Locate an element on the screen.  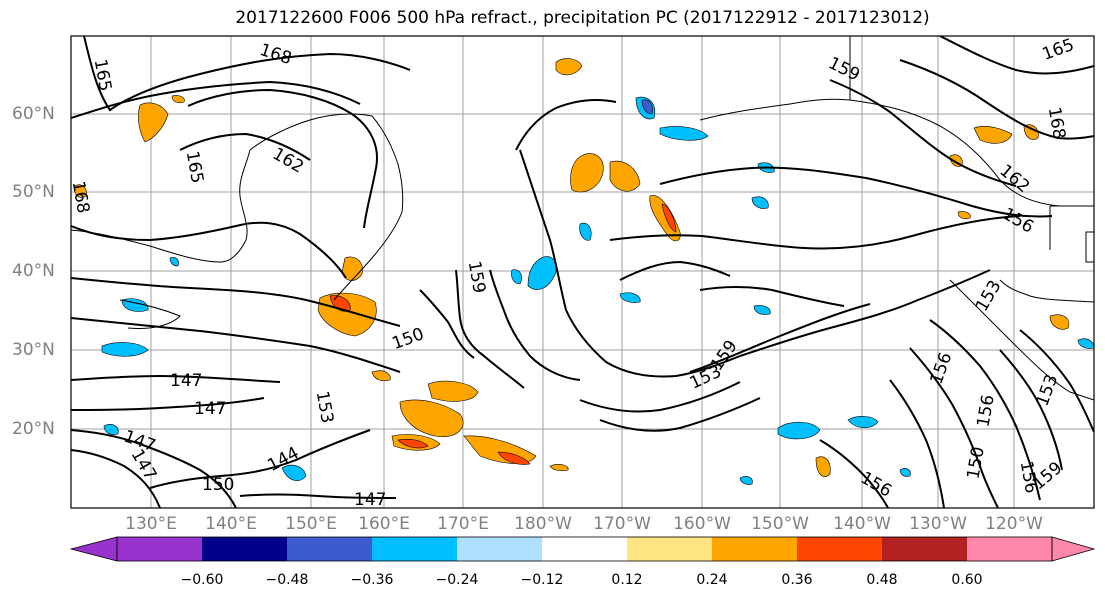
colorbar is located at coordinates (582, 549).